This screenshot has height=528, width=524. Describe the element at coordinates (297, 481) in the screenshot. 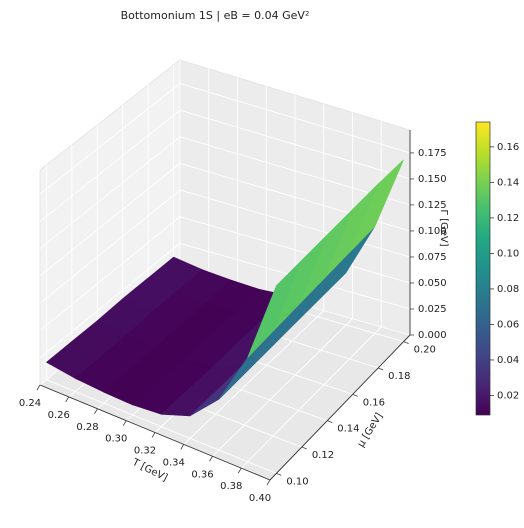

I see `y-tick-label: 0.10` at that location.